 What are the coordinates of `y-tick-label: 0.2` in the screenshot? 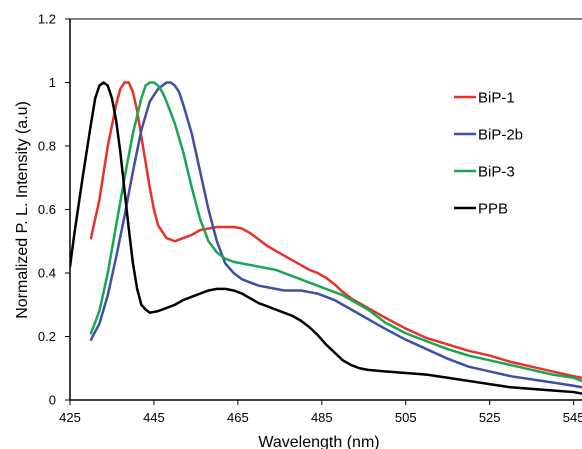 It's located at (47, 336).